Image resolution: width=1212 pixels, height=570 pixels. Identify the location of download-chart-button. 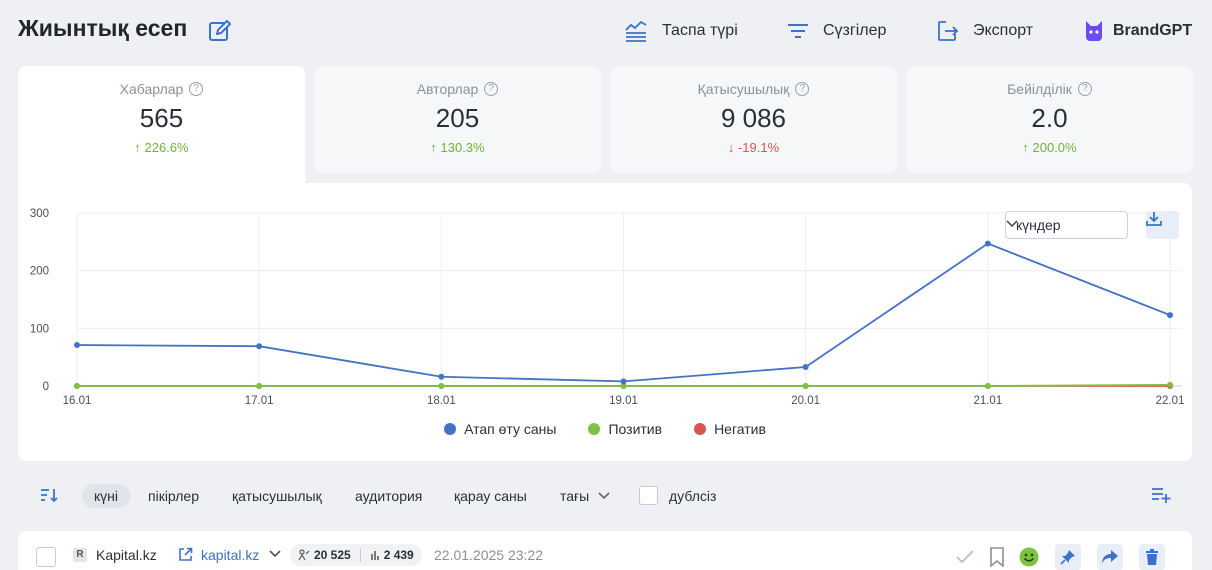
(1162, 225).